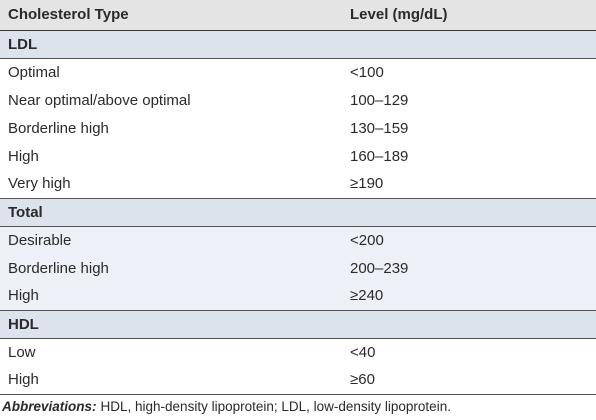 Image resolution: width=596 pixels, height=420 pixels. Describe the element at coordinates (379, 128) in the screenshot. I see `level-cell: 130–159` at that location.